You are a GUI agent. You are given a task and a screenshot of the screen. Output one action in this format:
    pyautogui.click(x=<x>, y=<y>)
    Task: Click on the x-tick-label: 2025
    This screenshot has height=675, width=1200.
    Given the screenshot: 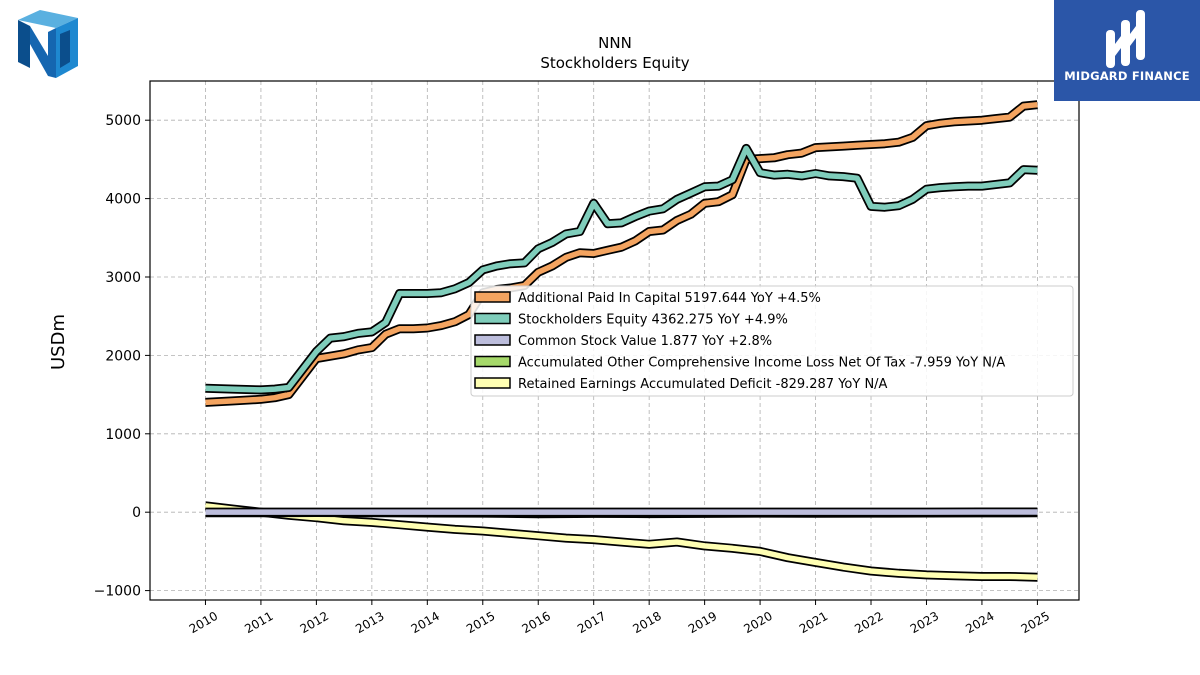 What is the action you would take?
    pyautogui.click(x=1035, y=622)
    